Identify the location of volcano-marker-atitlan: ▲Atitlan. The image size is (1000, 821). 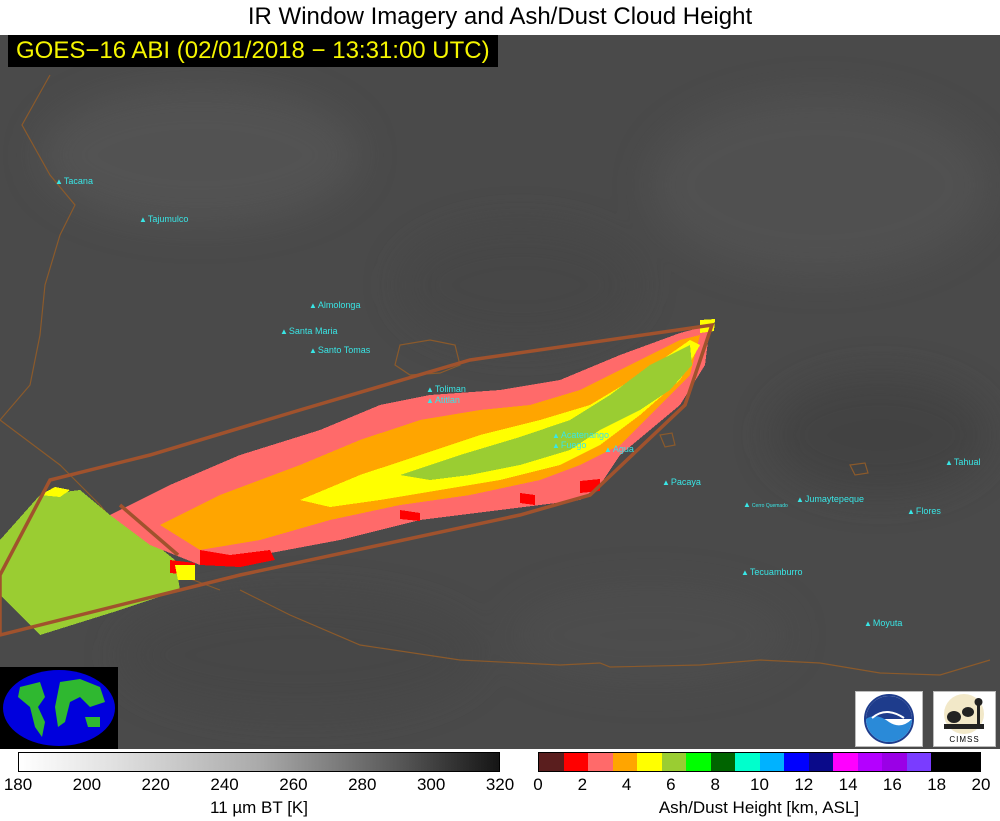
(443, 400).